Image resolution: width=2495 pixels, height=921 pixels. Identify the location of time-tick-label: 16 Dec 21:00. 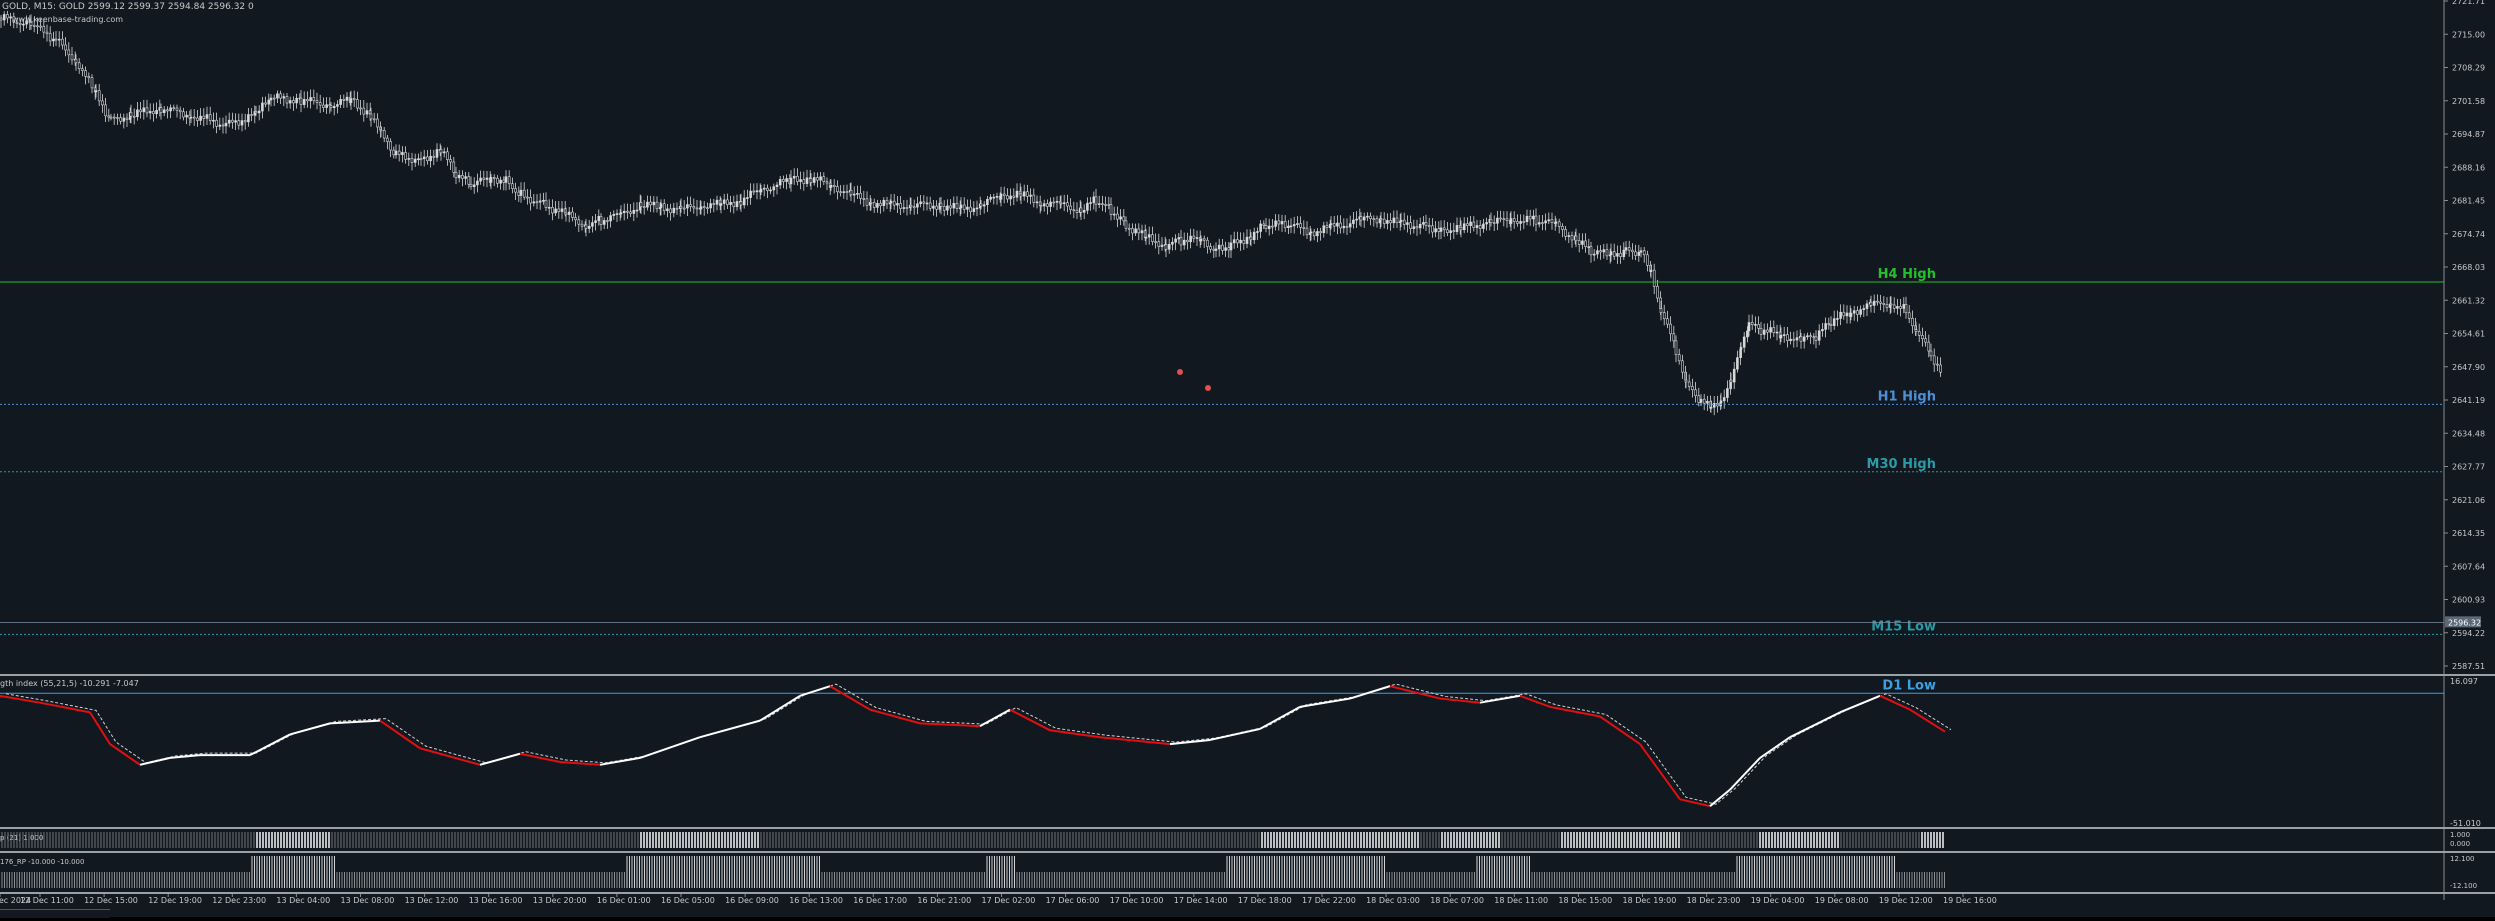
(944, 900).